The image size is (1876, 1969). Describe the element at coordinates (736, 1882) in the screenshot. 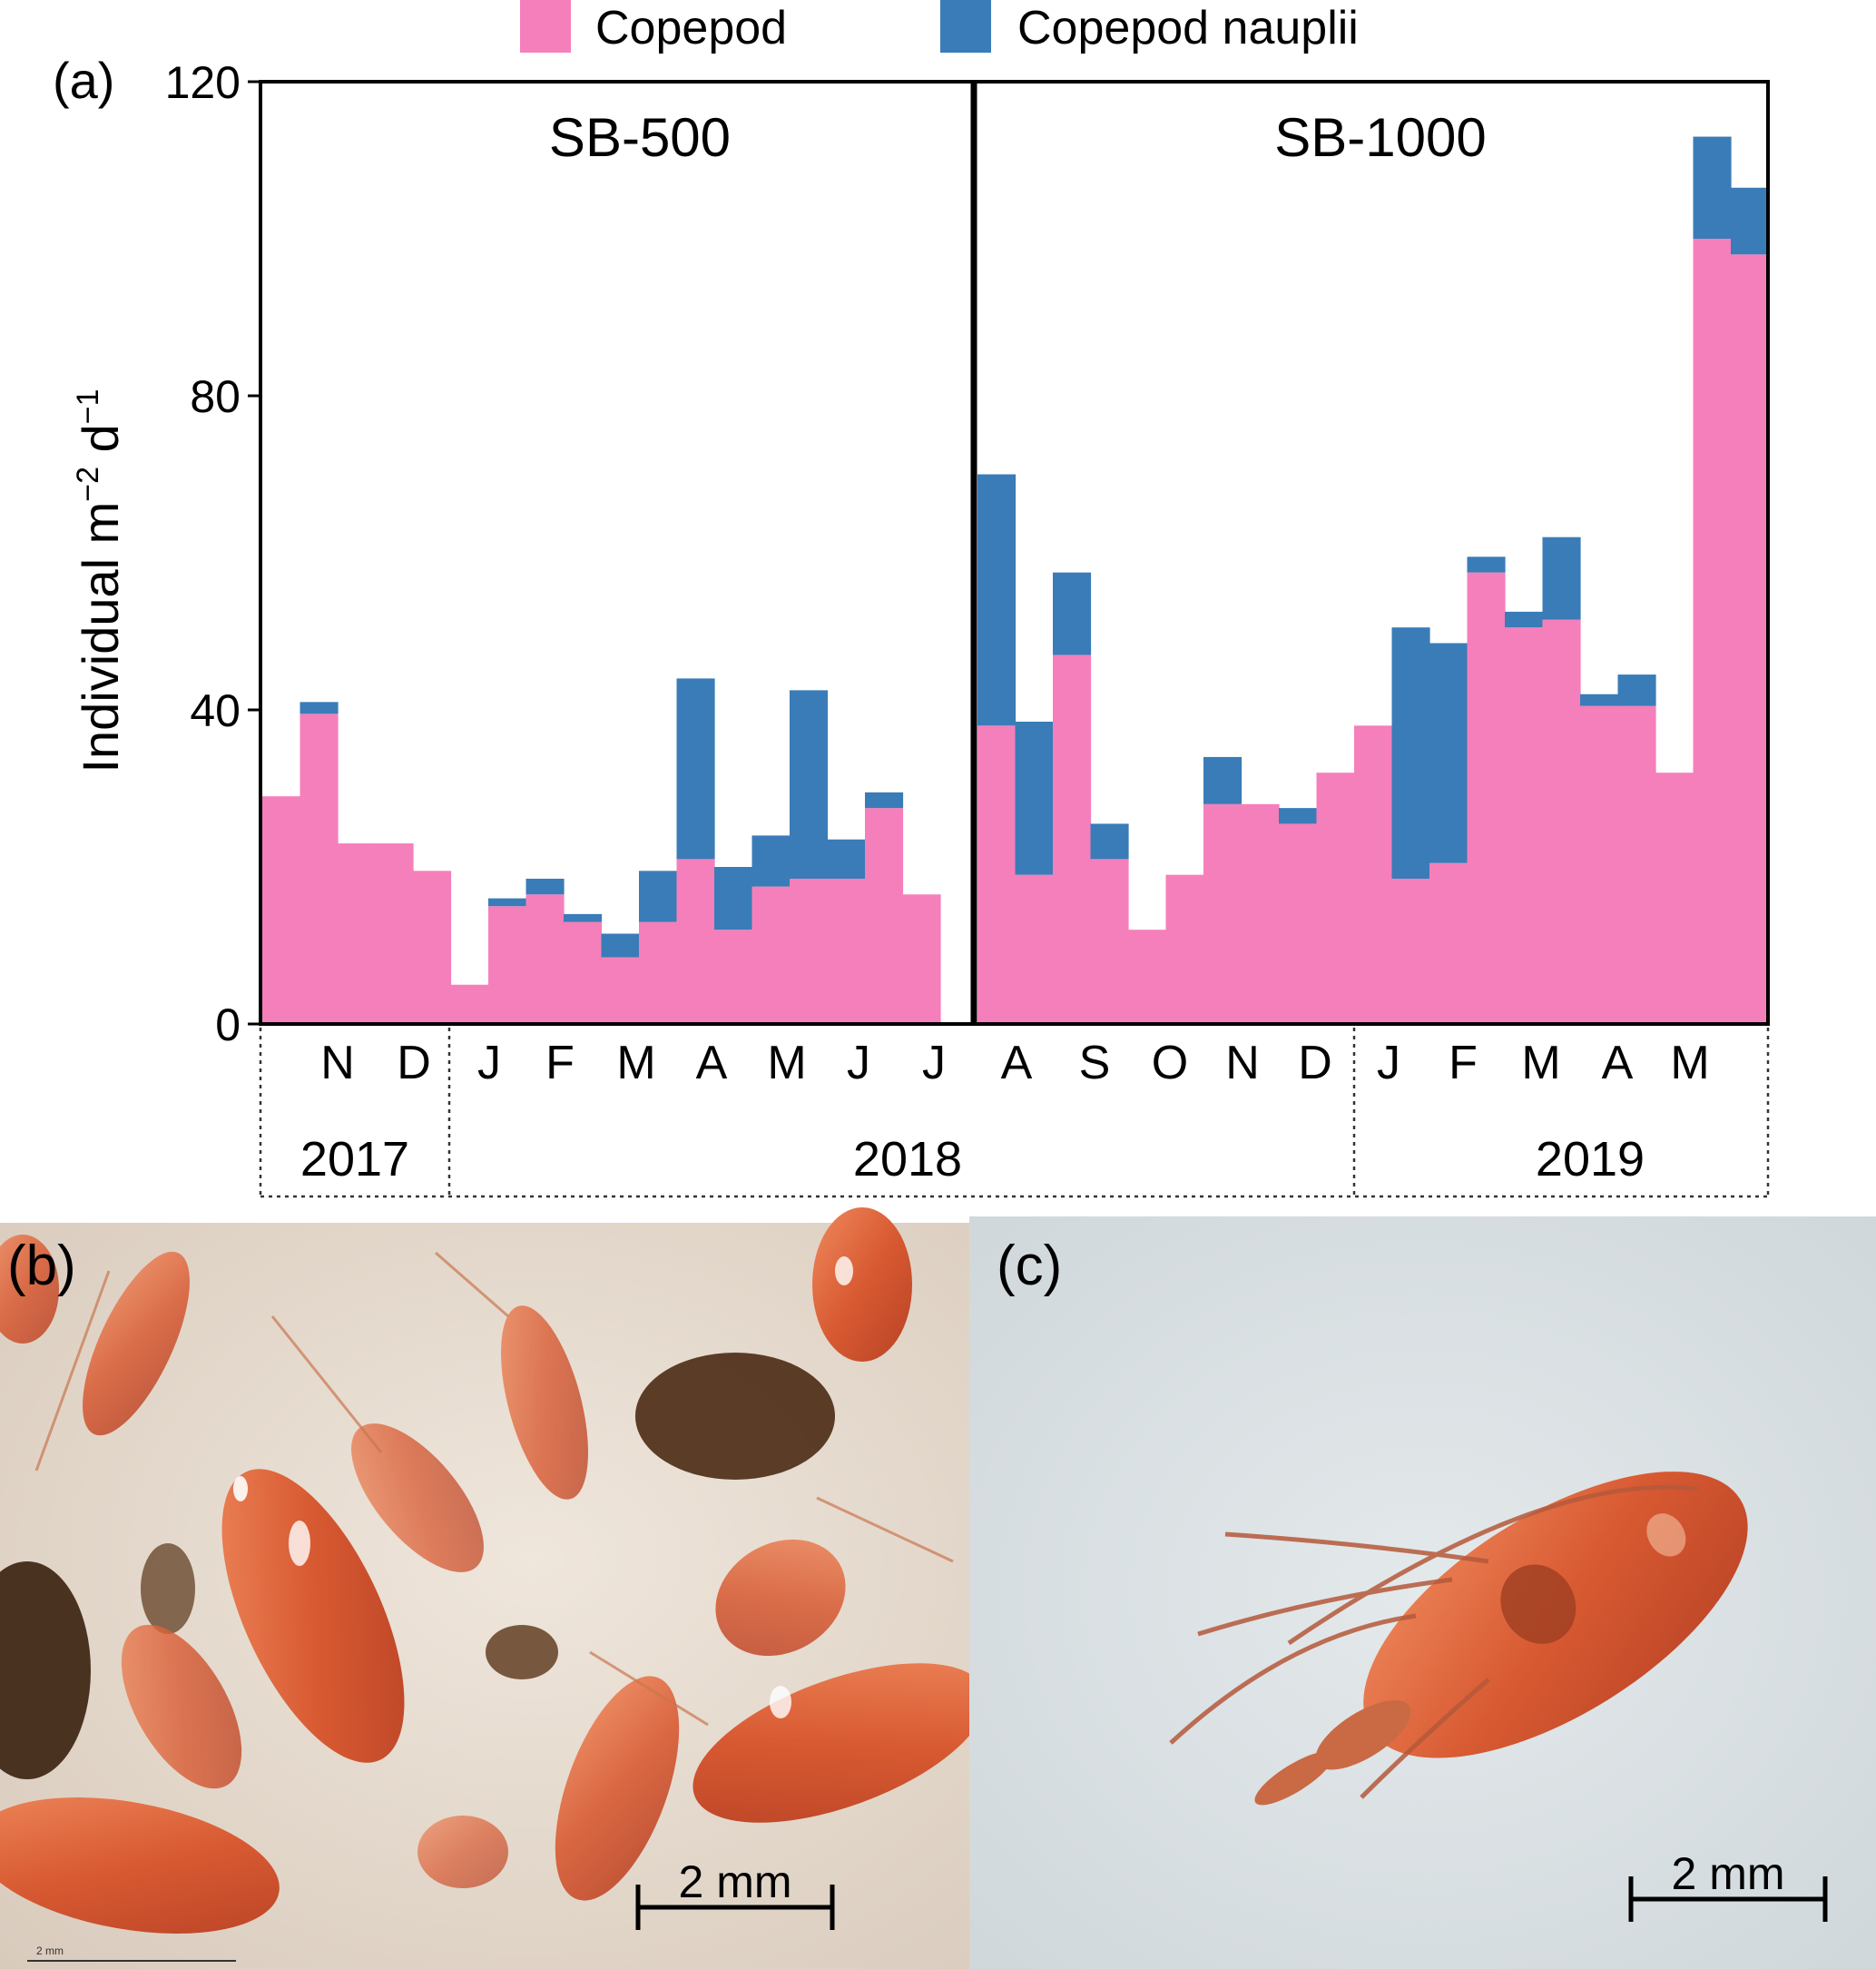

I see `scale-bar-b-label: 2 mm` at that location.